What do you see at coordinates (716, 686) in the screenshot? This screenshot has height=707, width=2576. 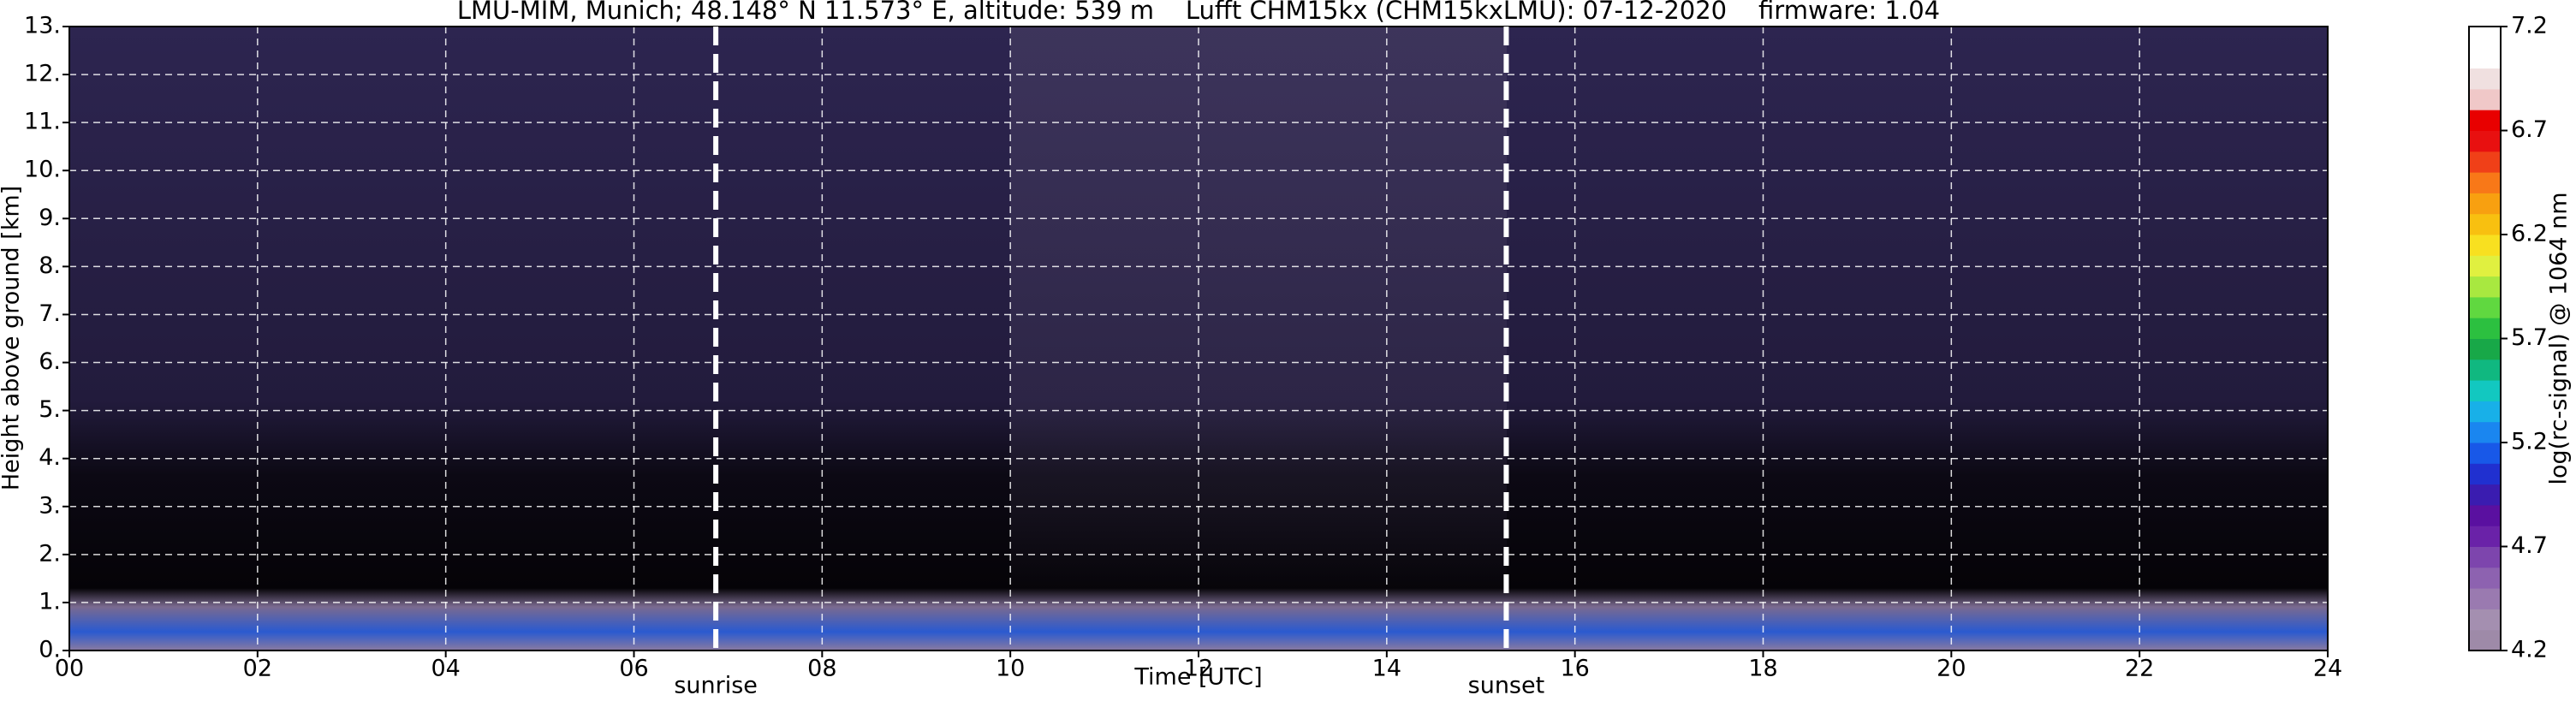 I see `annotation-label: sunrise` at bounding box center [716, 686].